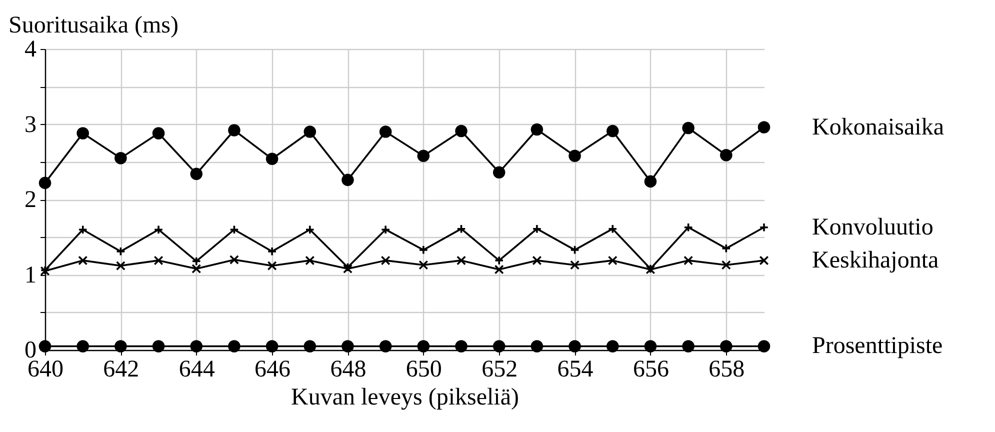 The image size is (995, 432). What do you see at coordinates (424, 369) in the screenshot?
I see `x-tick-label: 650` at bounding box center [424, 369].